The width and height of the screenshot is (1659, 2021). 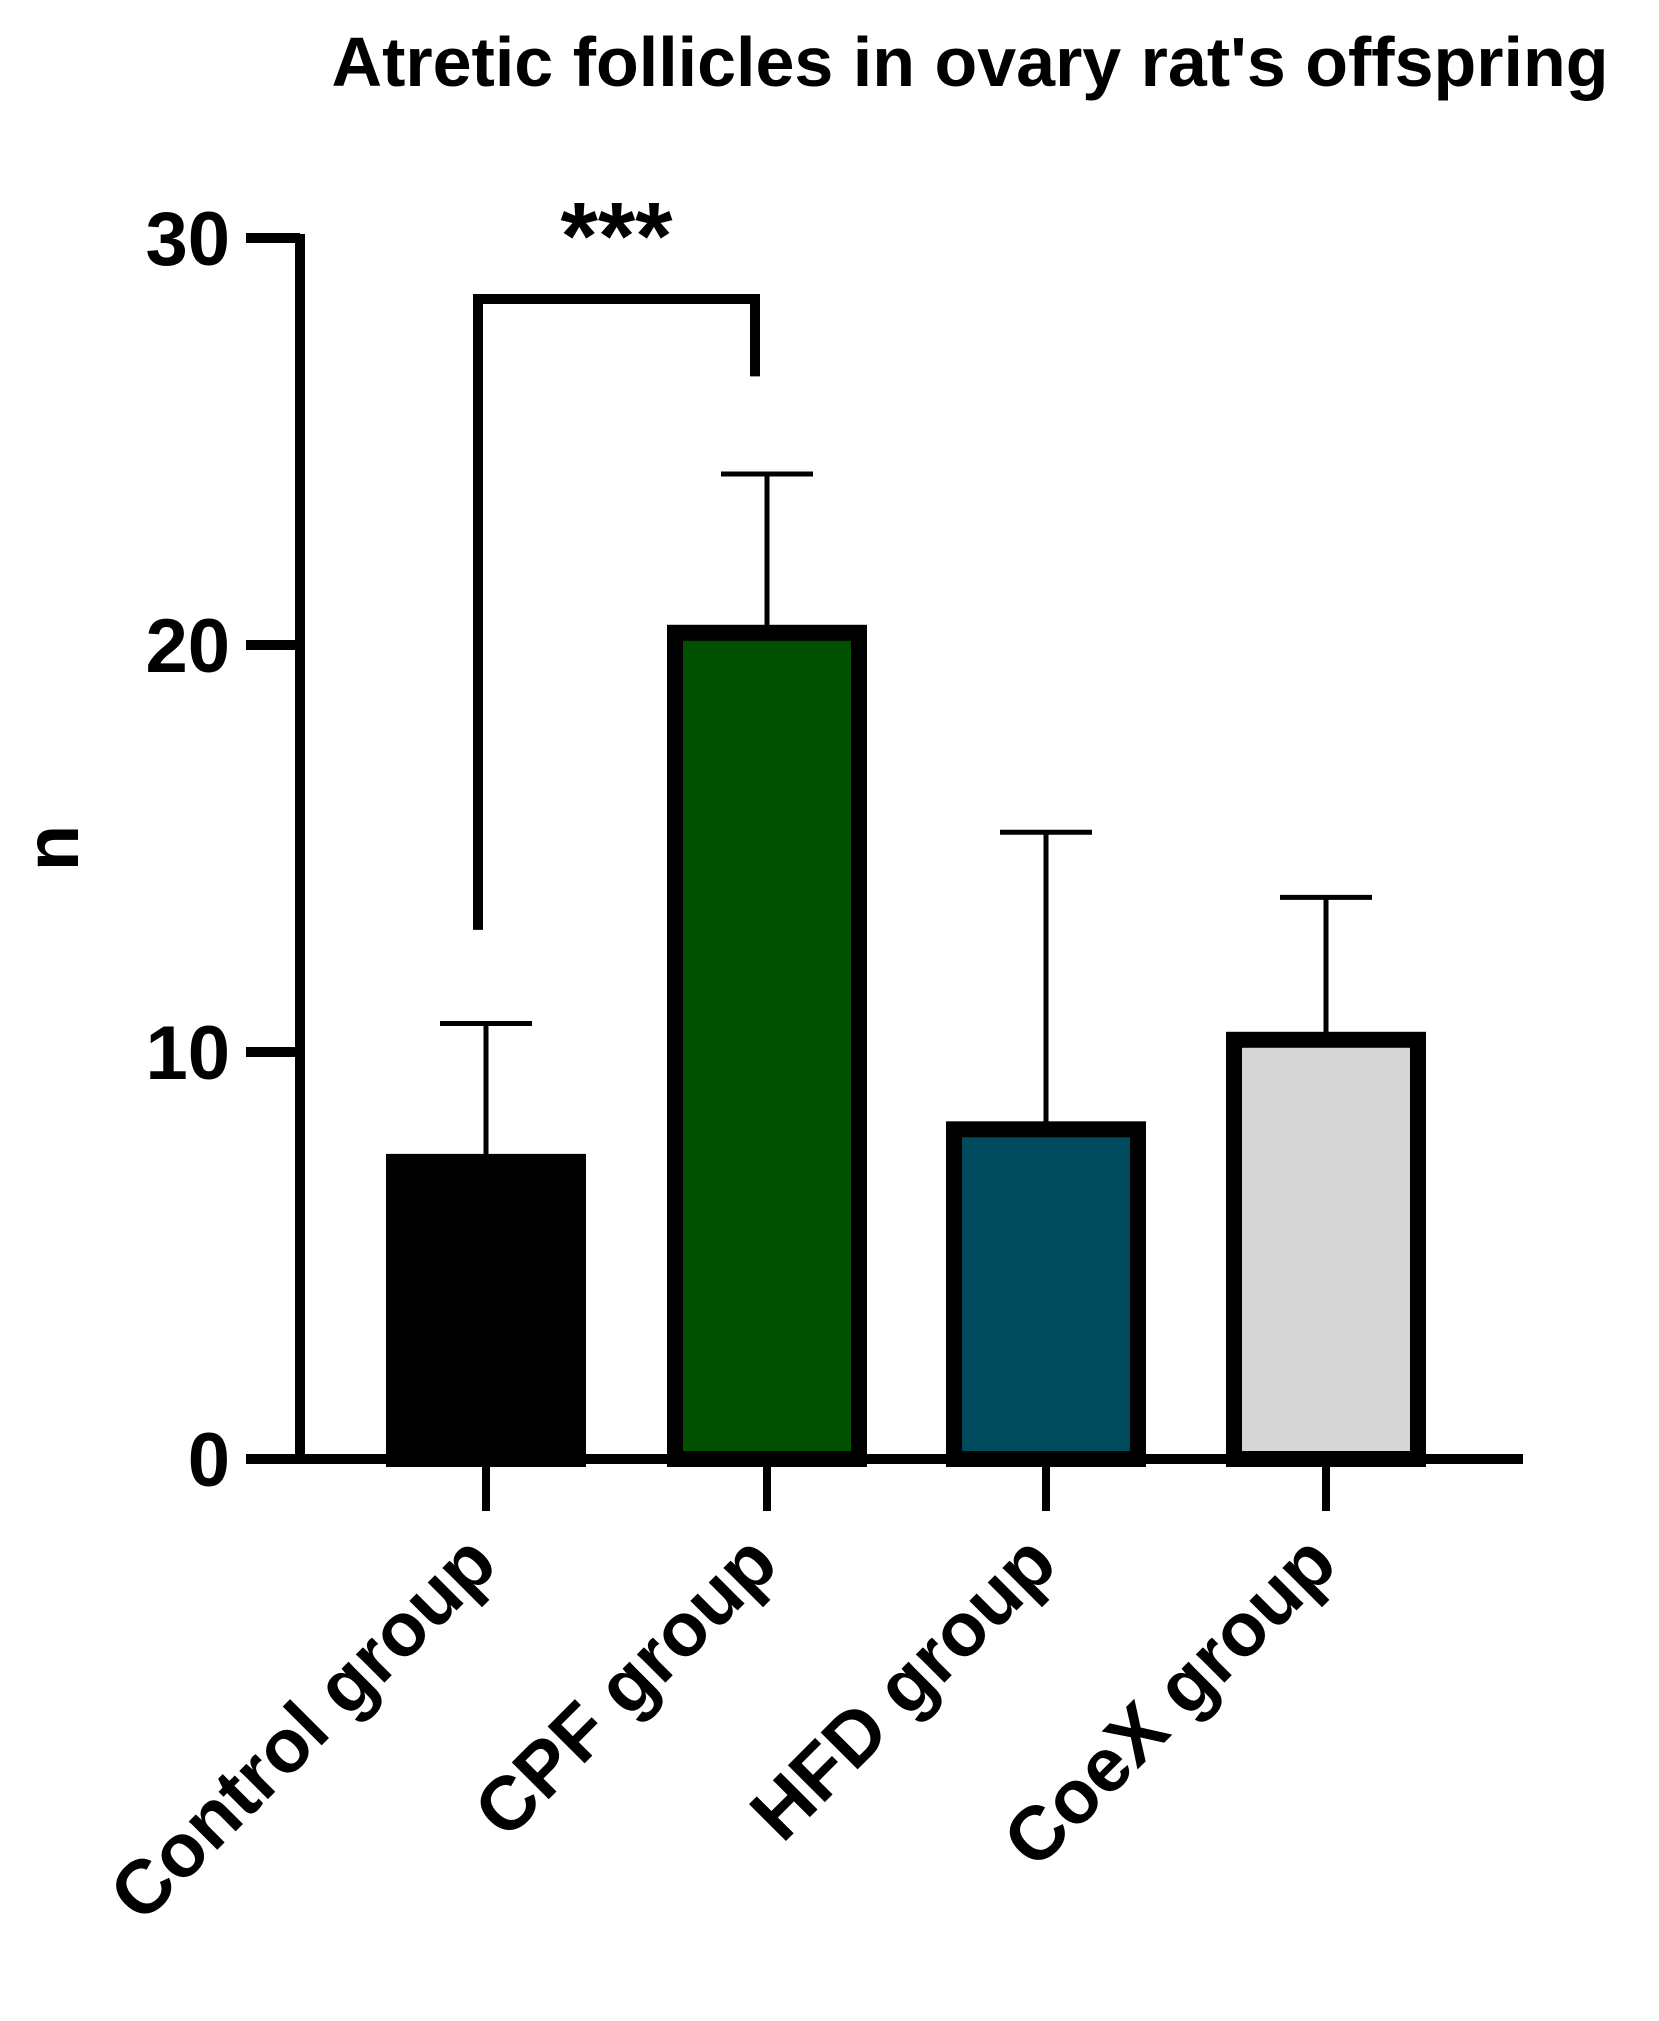 I want to click on x-tick-label-control-group: Control group, so click(x=303, y=1728).